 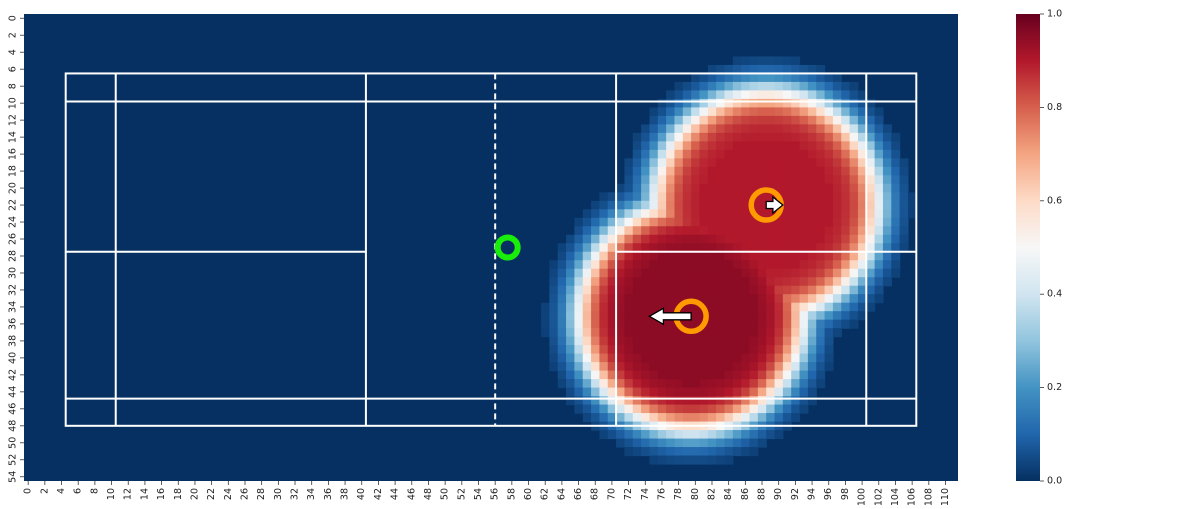 What do you see at coordinates (378, 494) in the screenshot?
I see `x-tick-label: 42` at bounding box center [378, 494].